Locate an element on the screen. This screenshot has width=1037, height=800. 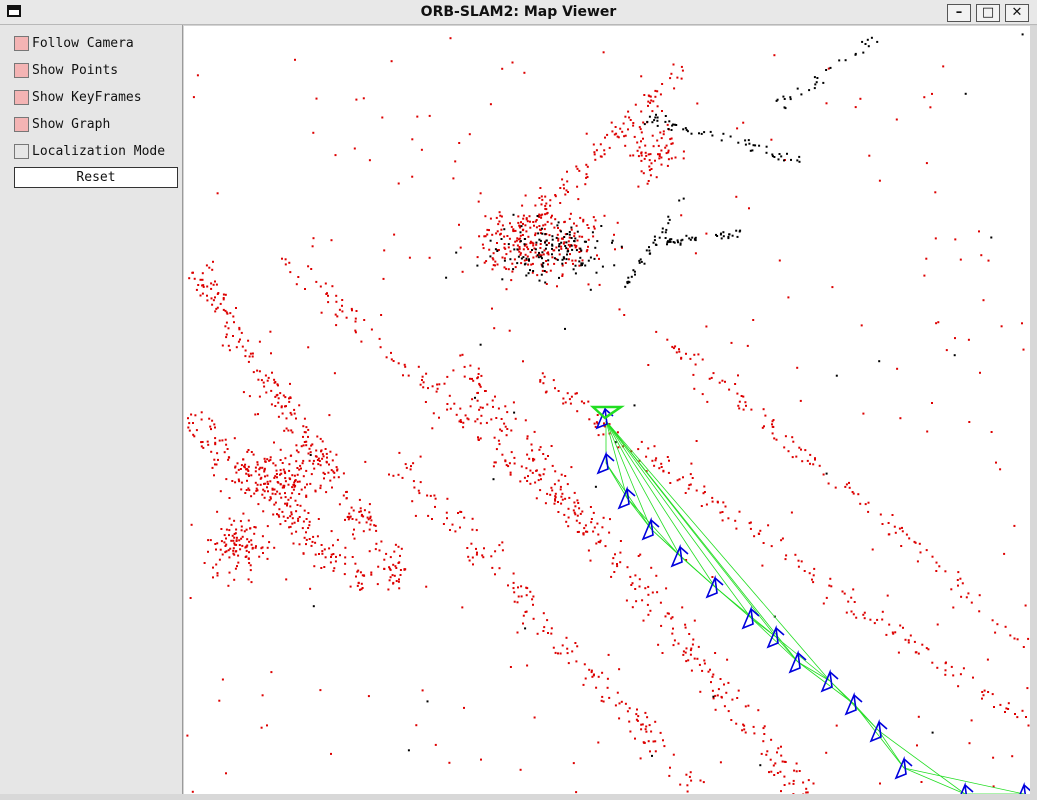
minimize-button: – is located at coordinates (959, 13).